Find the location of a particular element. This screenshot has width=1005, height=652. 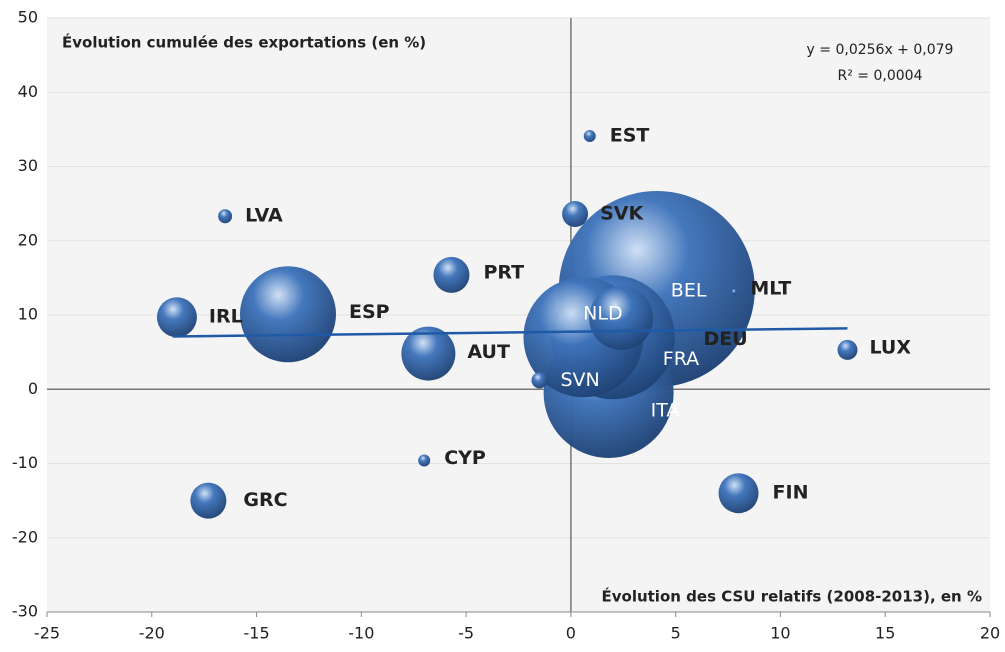

y-tick-label: 10 is located at coordinates (28, 314).